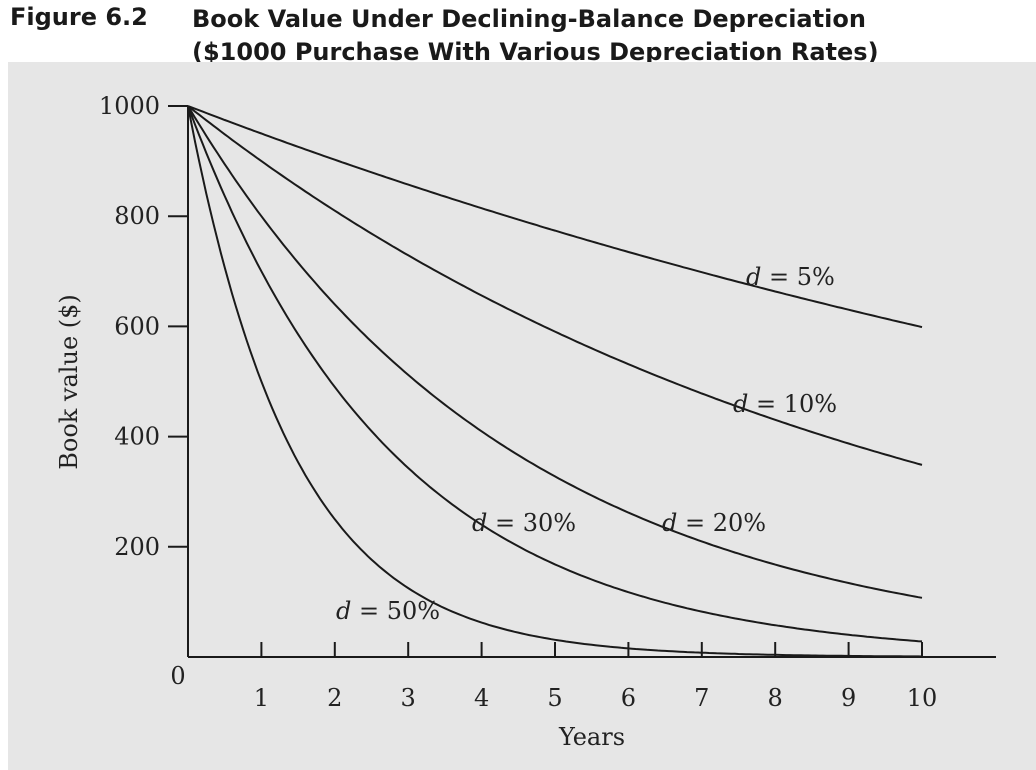 The height and width of the screenshot is (770, 1036). I want to click on x-tick-label: 8, so click(775, 698).